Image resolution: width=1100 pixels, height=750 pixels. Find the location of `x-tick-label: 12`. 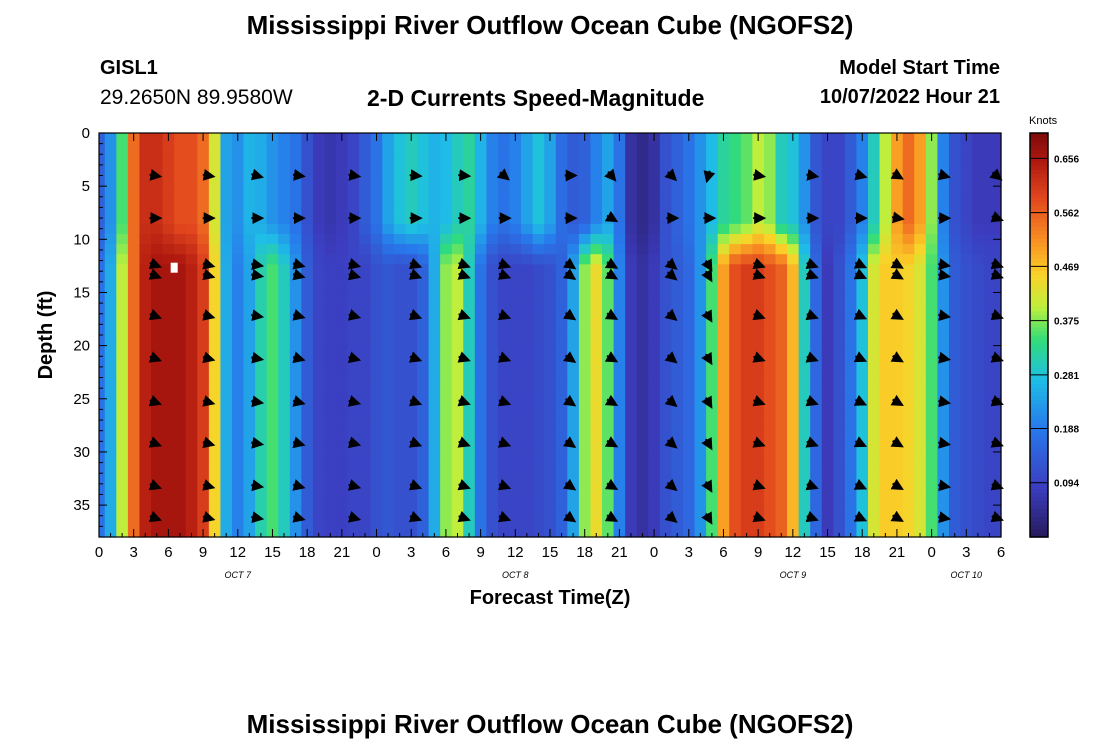

x-tick-label: 12 is located at coordinates (793, 552).